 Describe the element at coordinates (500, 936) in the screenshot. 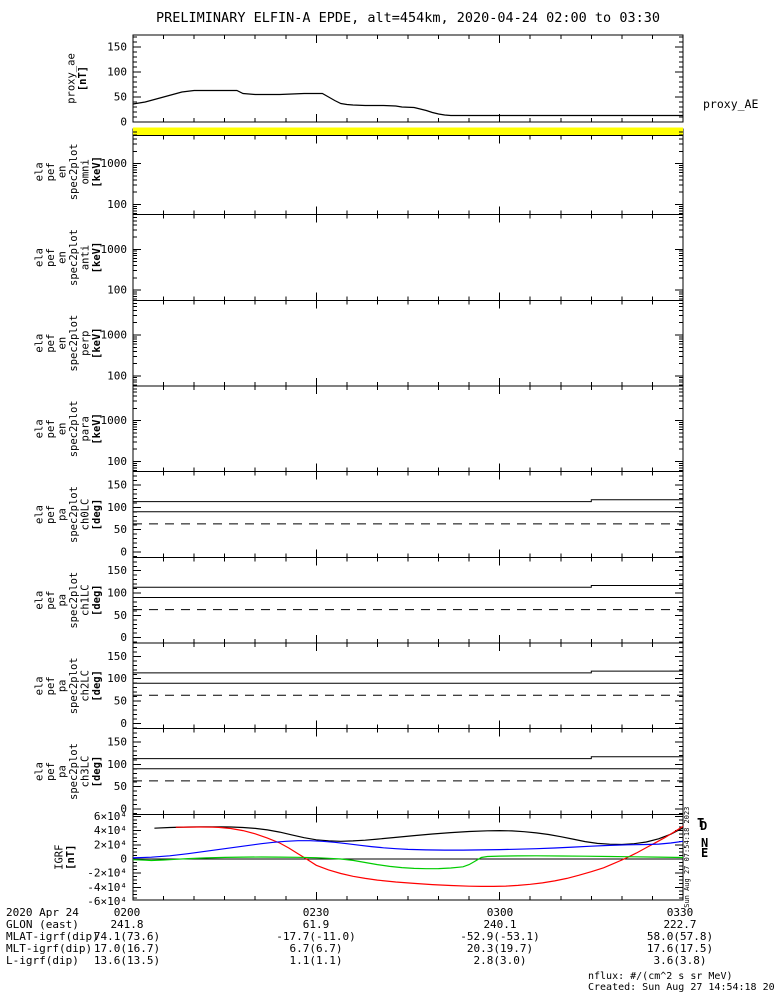

I see `coord-row-value: -52.9(-53.1)` at that location.